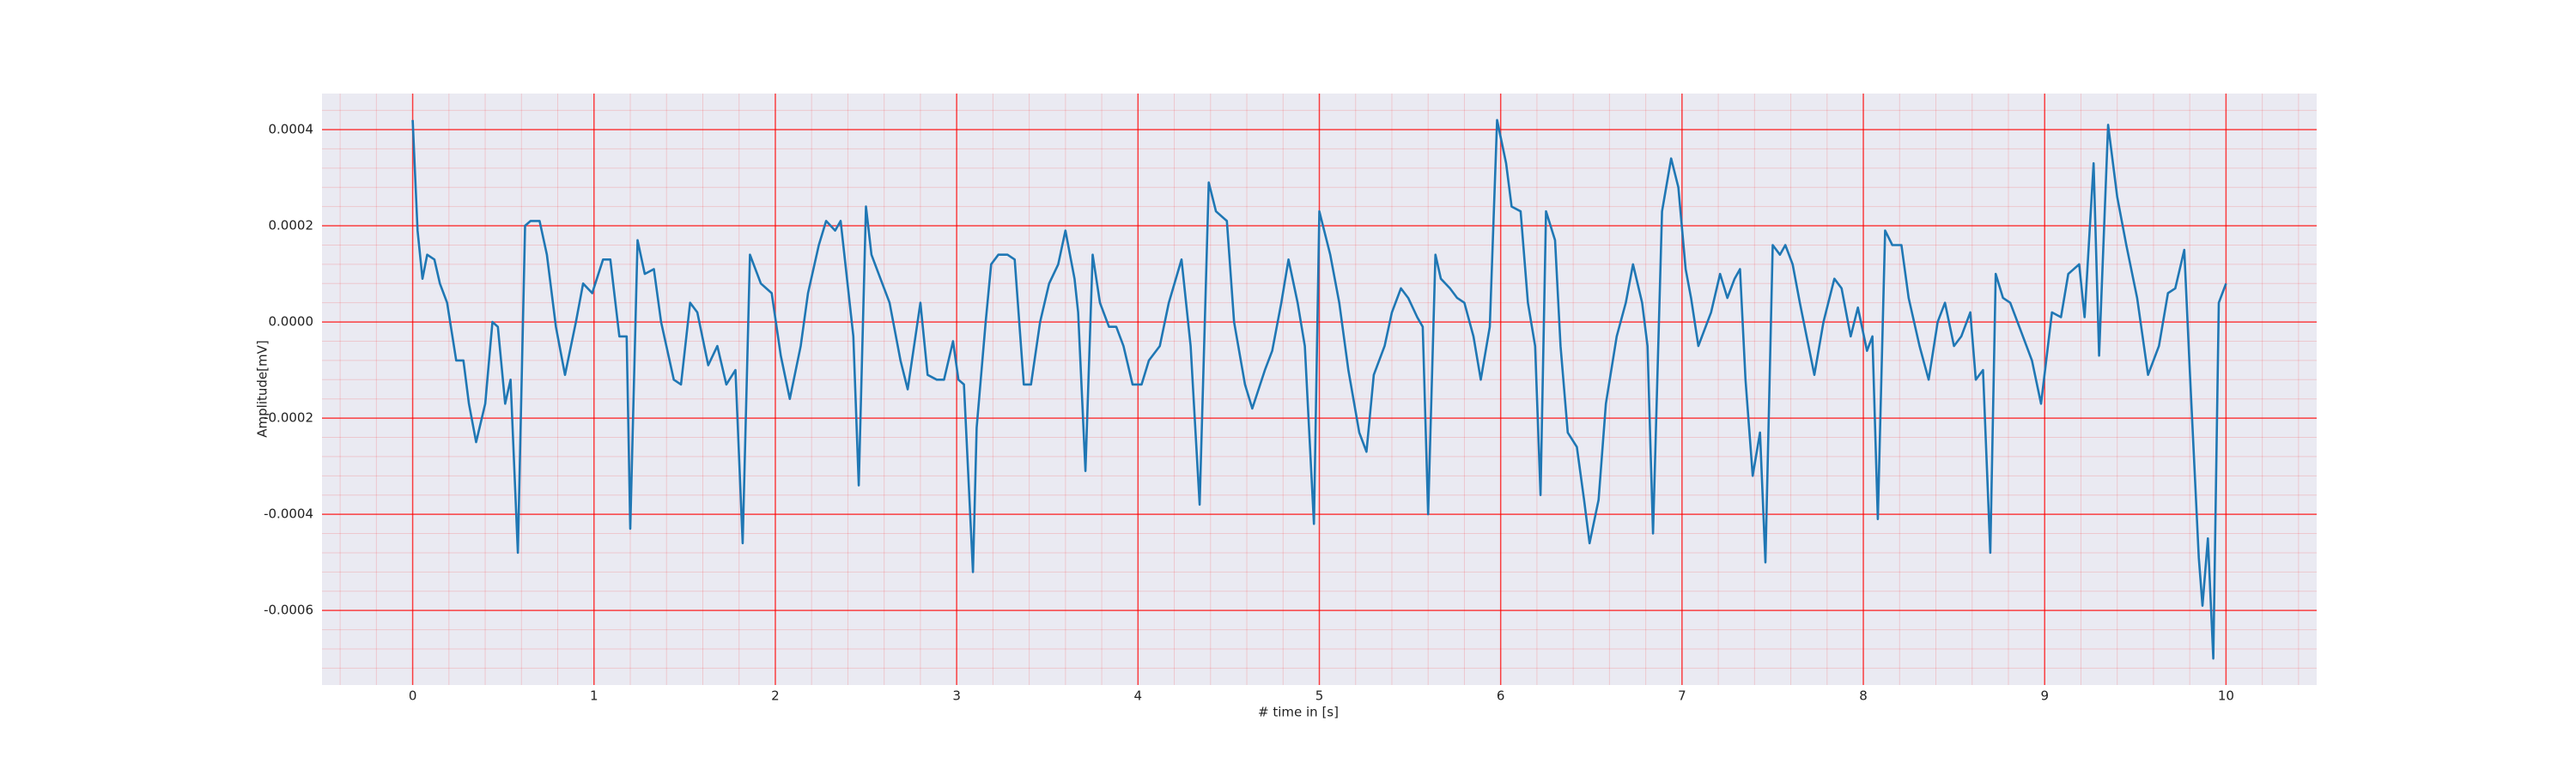 This screenshot has width=2576, height=776. Describe the element at coordinates (2226, 696) in the screenshot. I see `x-tick-label: 10` at that location.